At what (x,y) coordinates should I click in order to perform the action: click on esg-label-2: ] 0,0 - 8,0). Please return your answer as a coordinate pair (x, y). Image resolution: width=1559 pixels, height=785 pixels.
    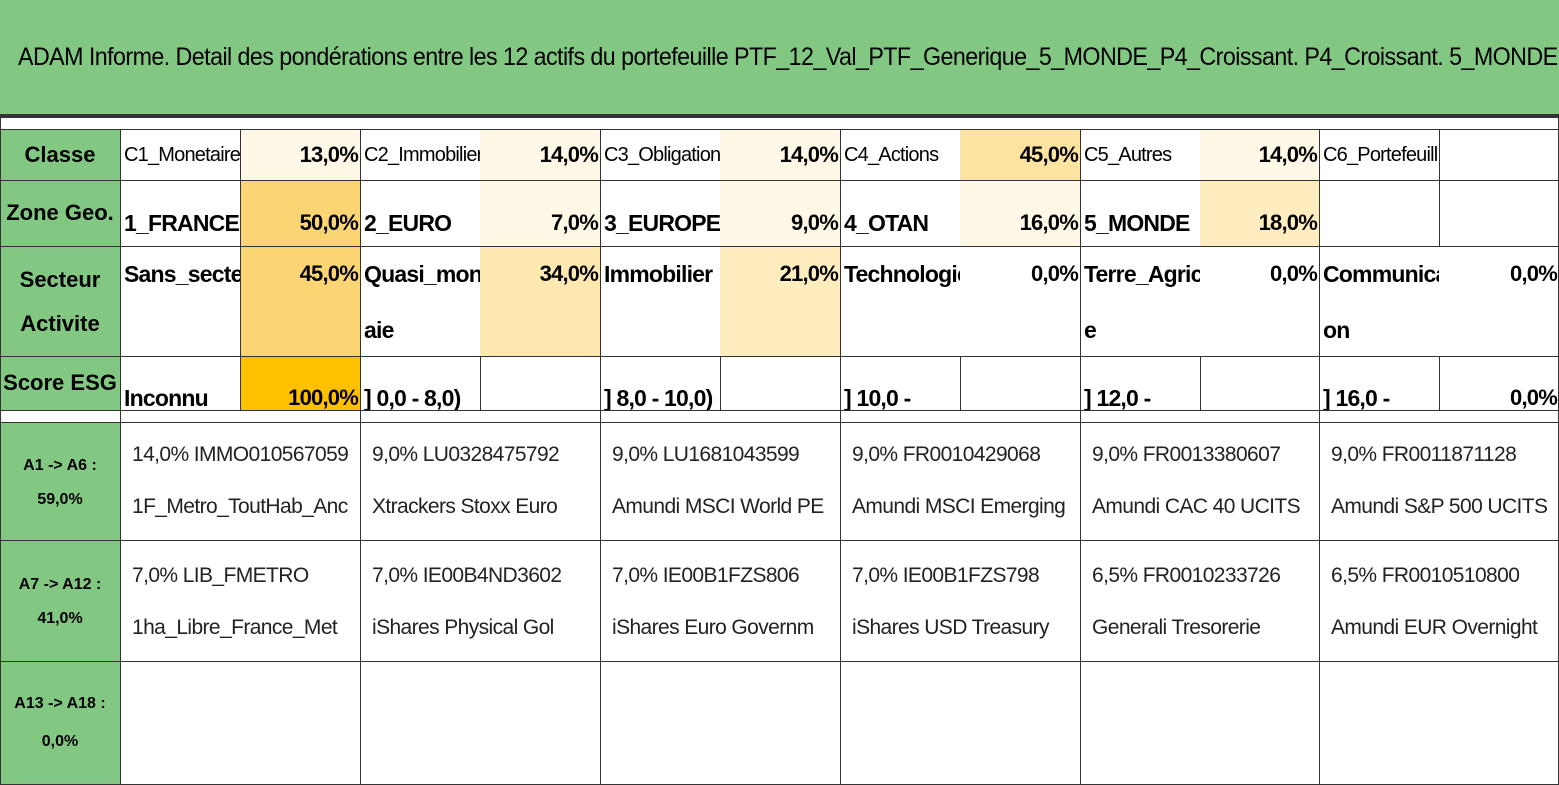
    Looking at the image, I should click on (412, 397).